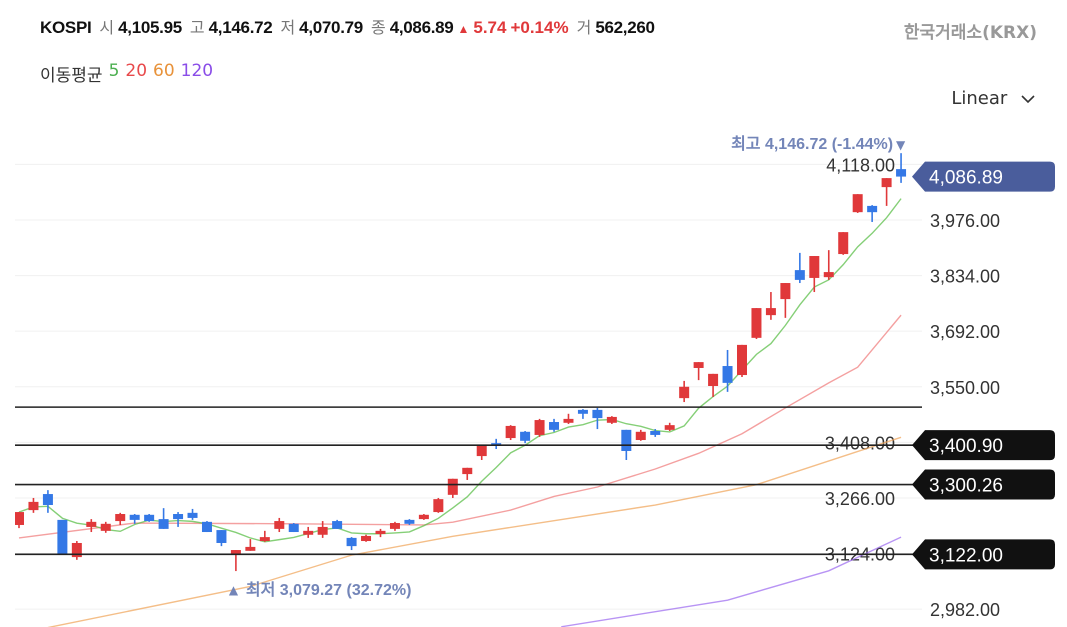  What do you see at coordinates (197, 71) in the screenshot?
I see `ma-120: 120` at bounding box center [197, 71].